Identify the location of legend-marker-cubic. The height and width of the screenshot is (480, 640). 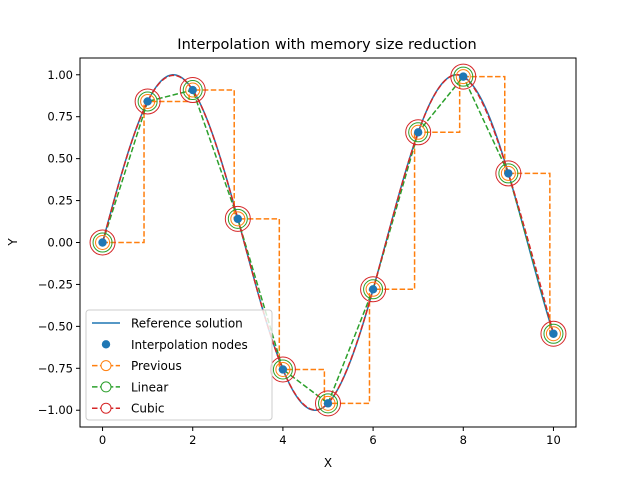
(106, 408).